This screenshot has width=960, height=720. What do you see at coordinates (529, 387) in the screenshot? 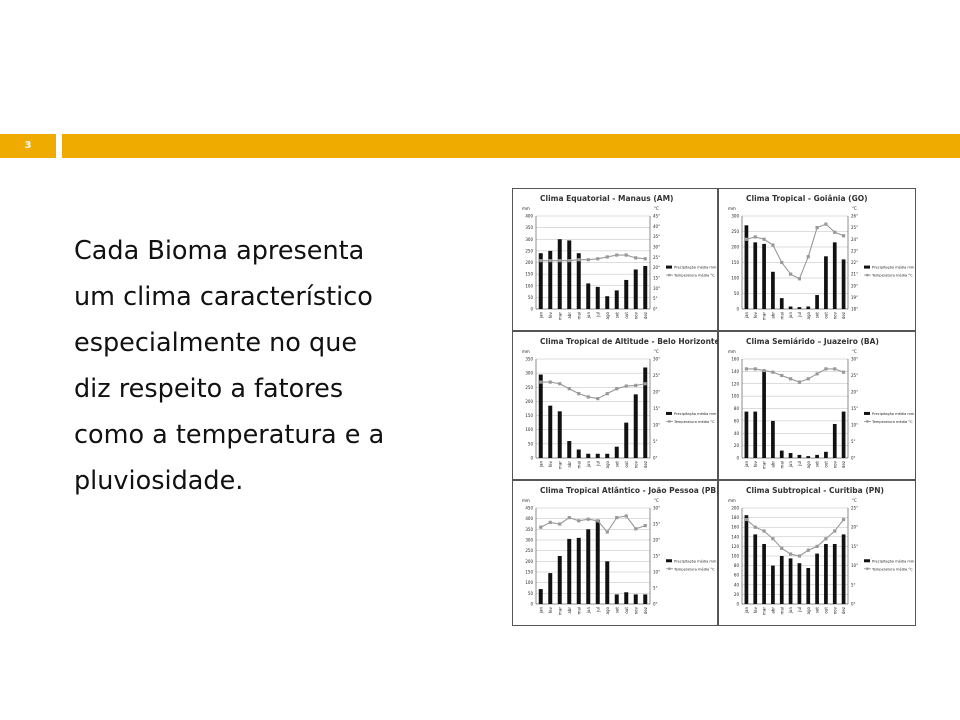
I see `y-tick-label: 250` at bounding box center [529, 387].